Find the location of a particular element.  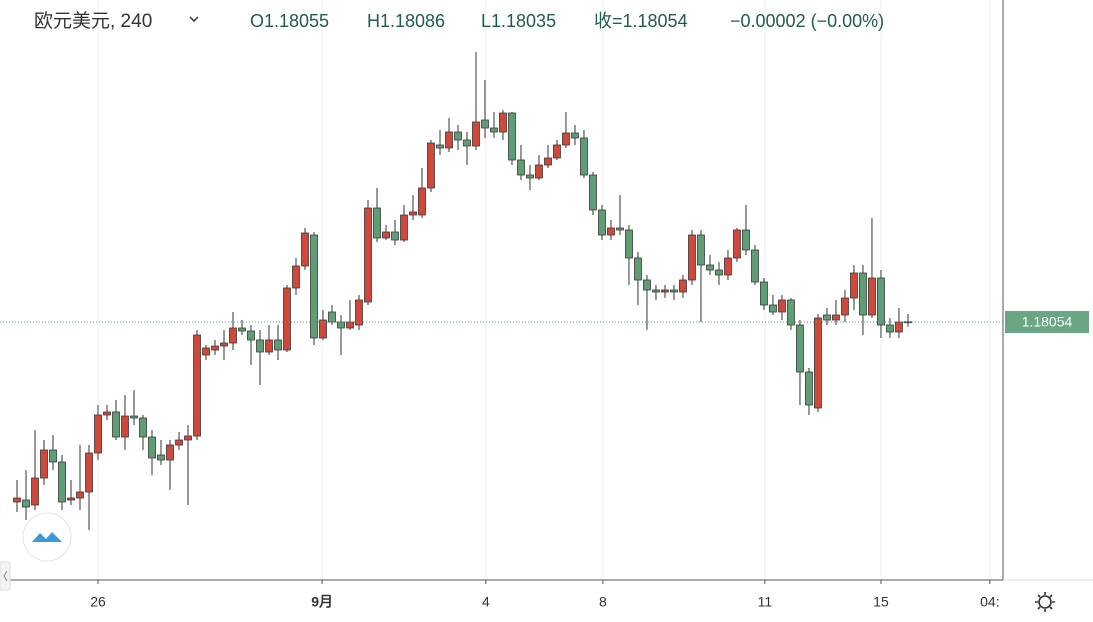

settings-icon is located at coordinates (1045, 602).